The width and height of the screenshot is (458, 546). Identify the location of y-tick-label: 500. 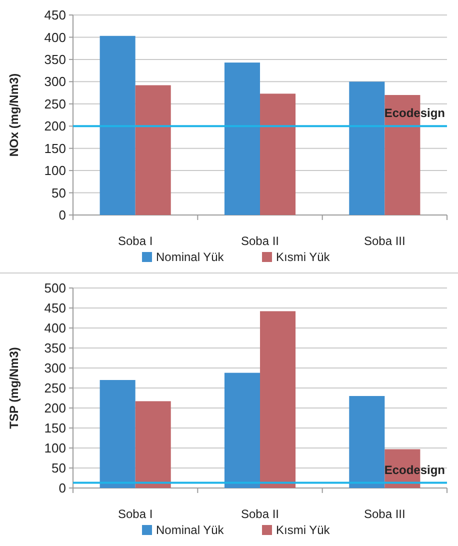
(55, 288).